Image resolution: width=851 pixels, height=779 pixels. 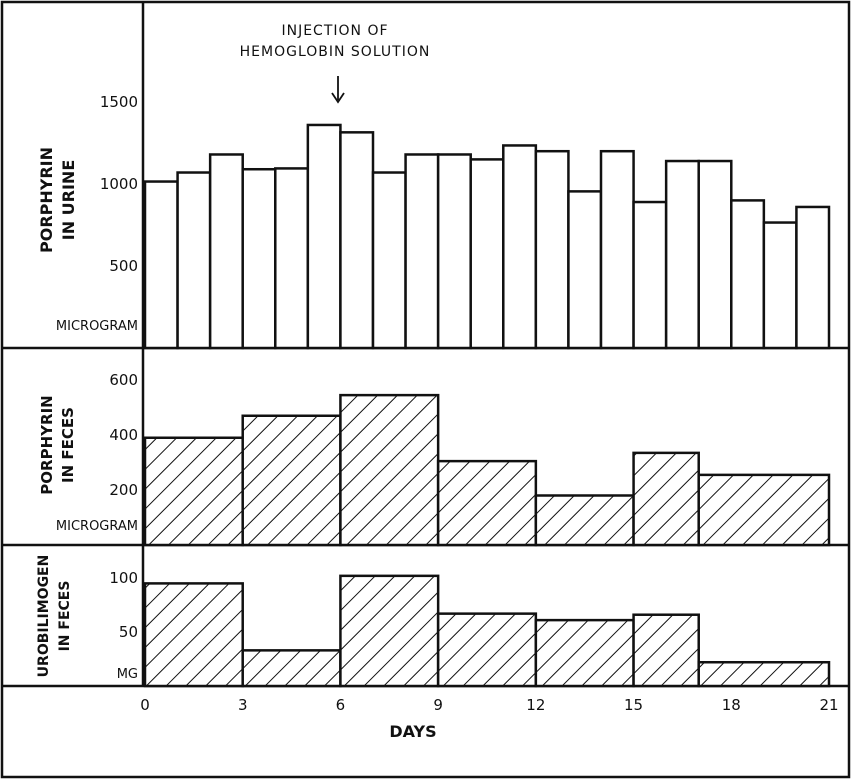 I want to click on urobilimogen-ylabel-line-2: IN FECES, so click(x=65, y=616).